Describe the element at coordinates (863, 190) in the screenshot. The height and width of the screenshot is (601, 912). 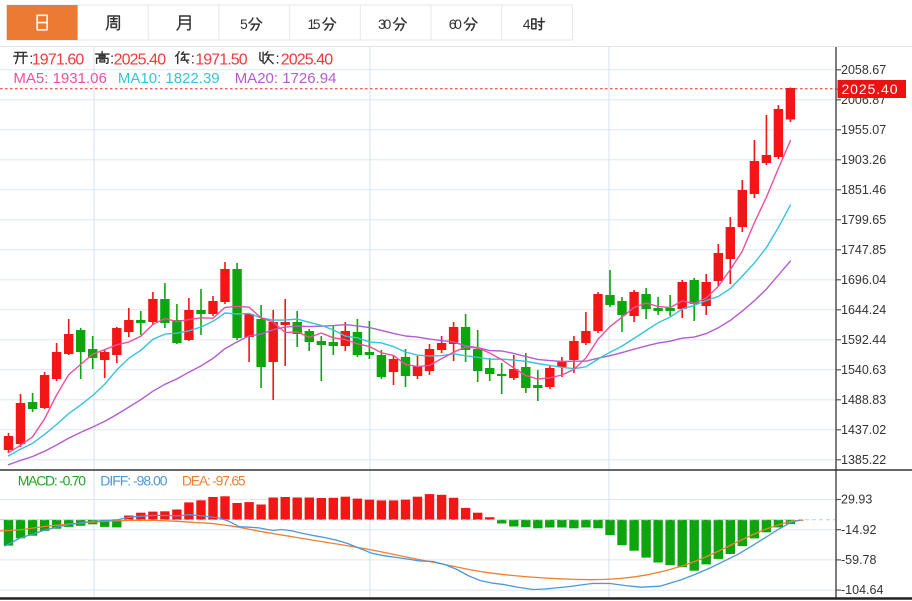
I see `svg-text: 1851.46` at that location.